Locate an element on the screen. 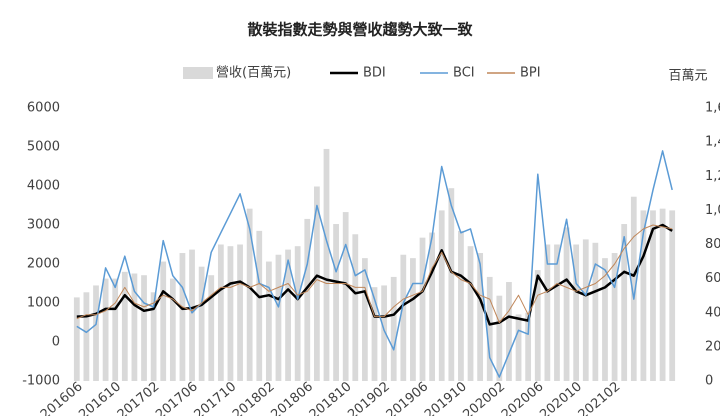 This screenshot has width=720, height=420. y2-tick-label: 1,000 is located at coordinates (712, 210).